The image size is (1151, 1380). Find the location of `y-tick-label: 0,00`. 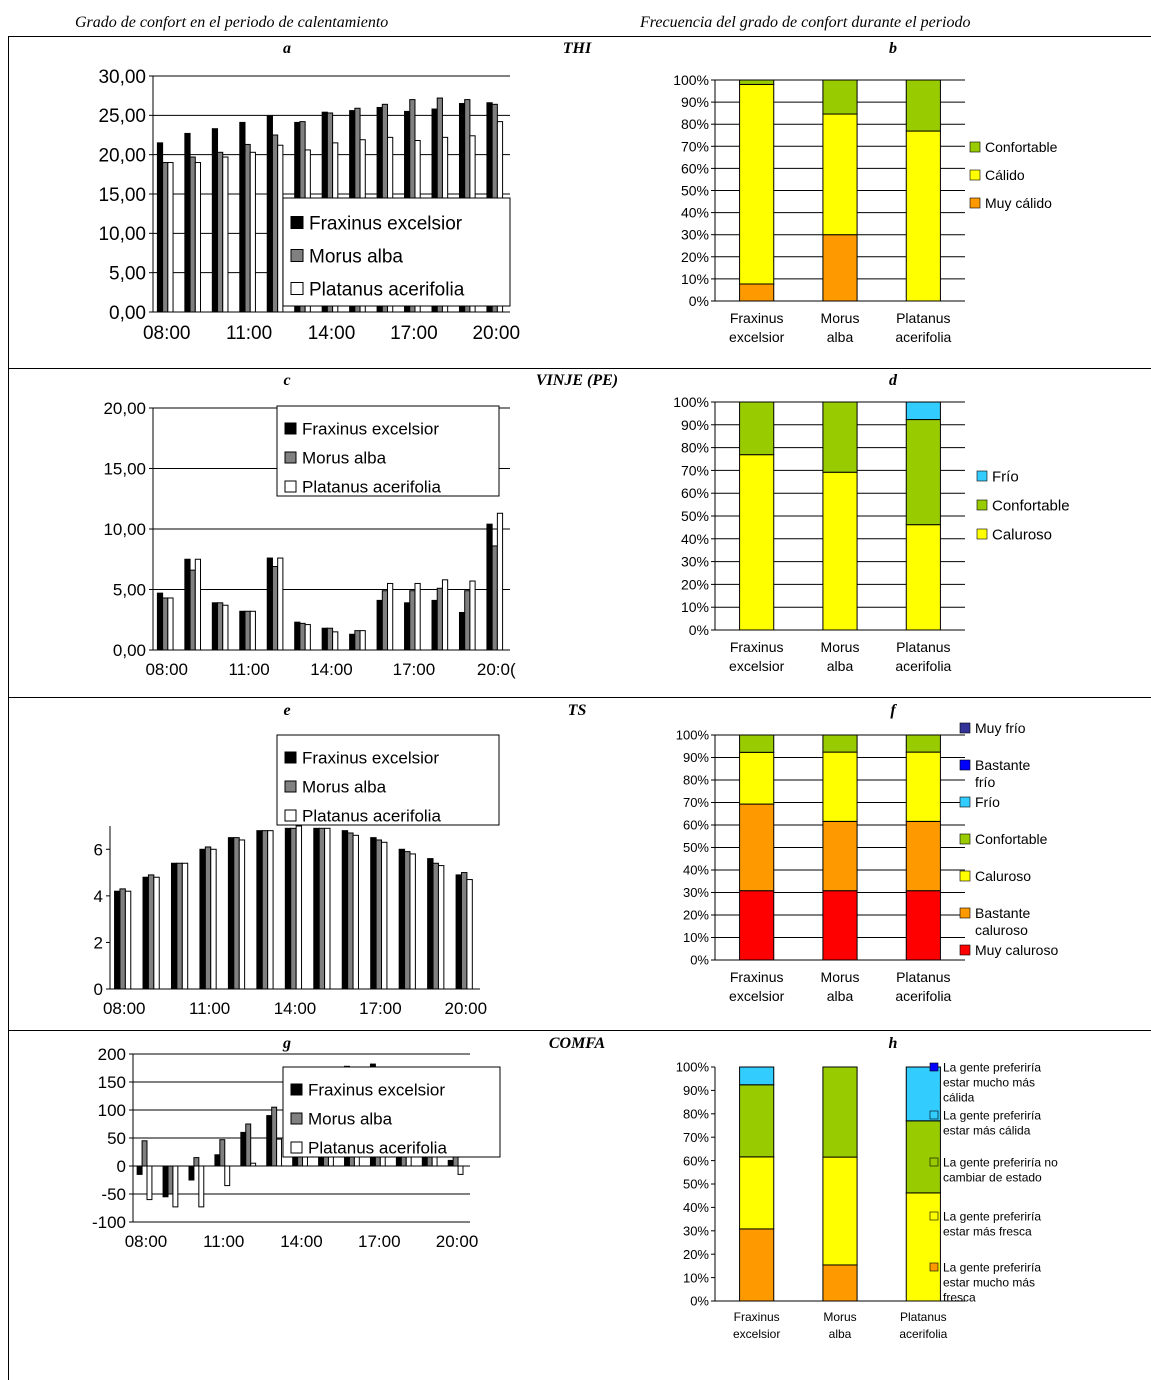

y-tick-label: 0,00 is located at coordinates (129, 650).